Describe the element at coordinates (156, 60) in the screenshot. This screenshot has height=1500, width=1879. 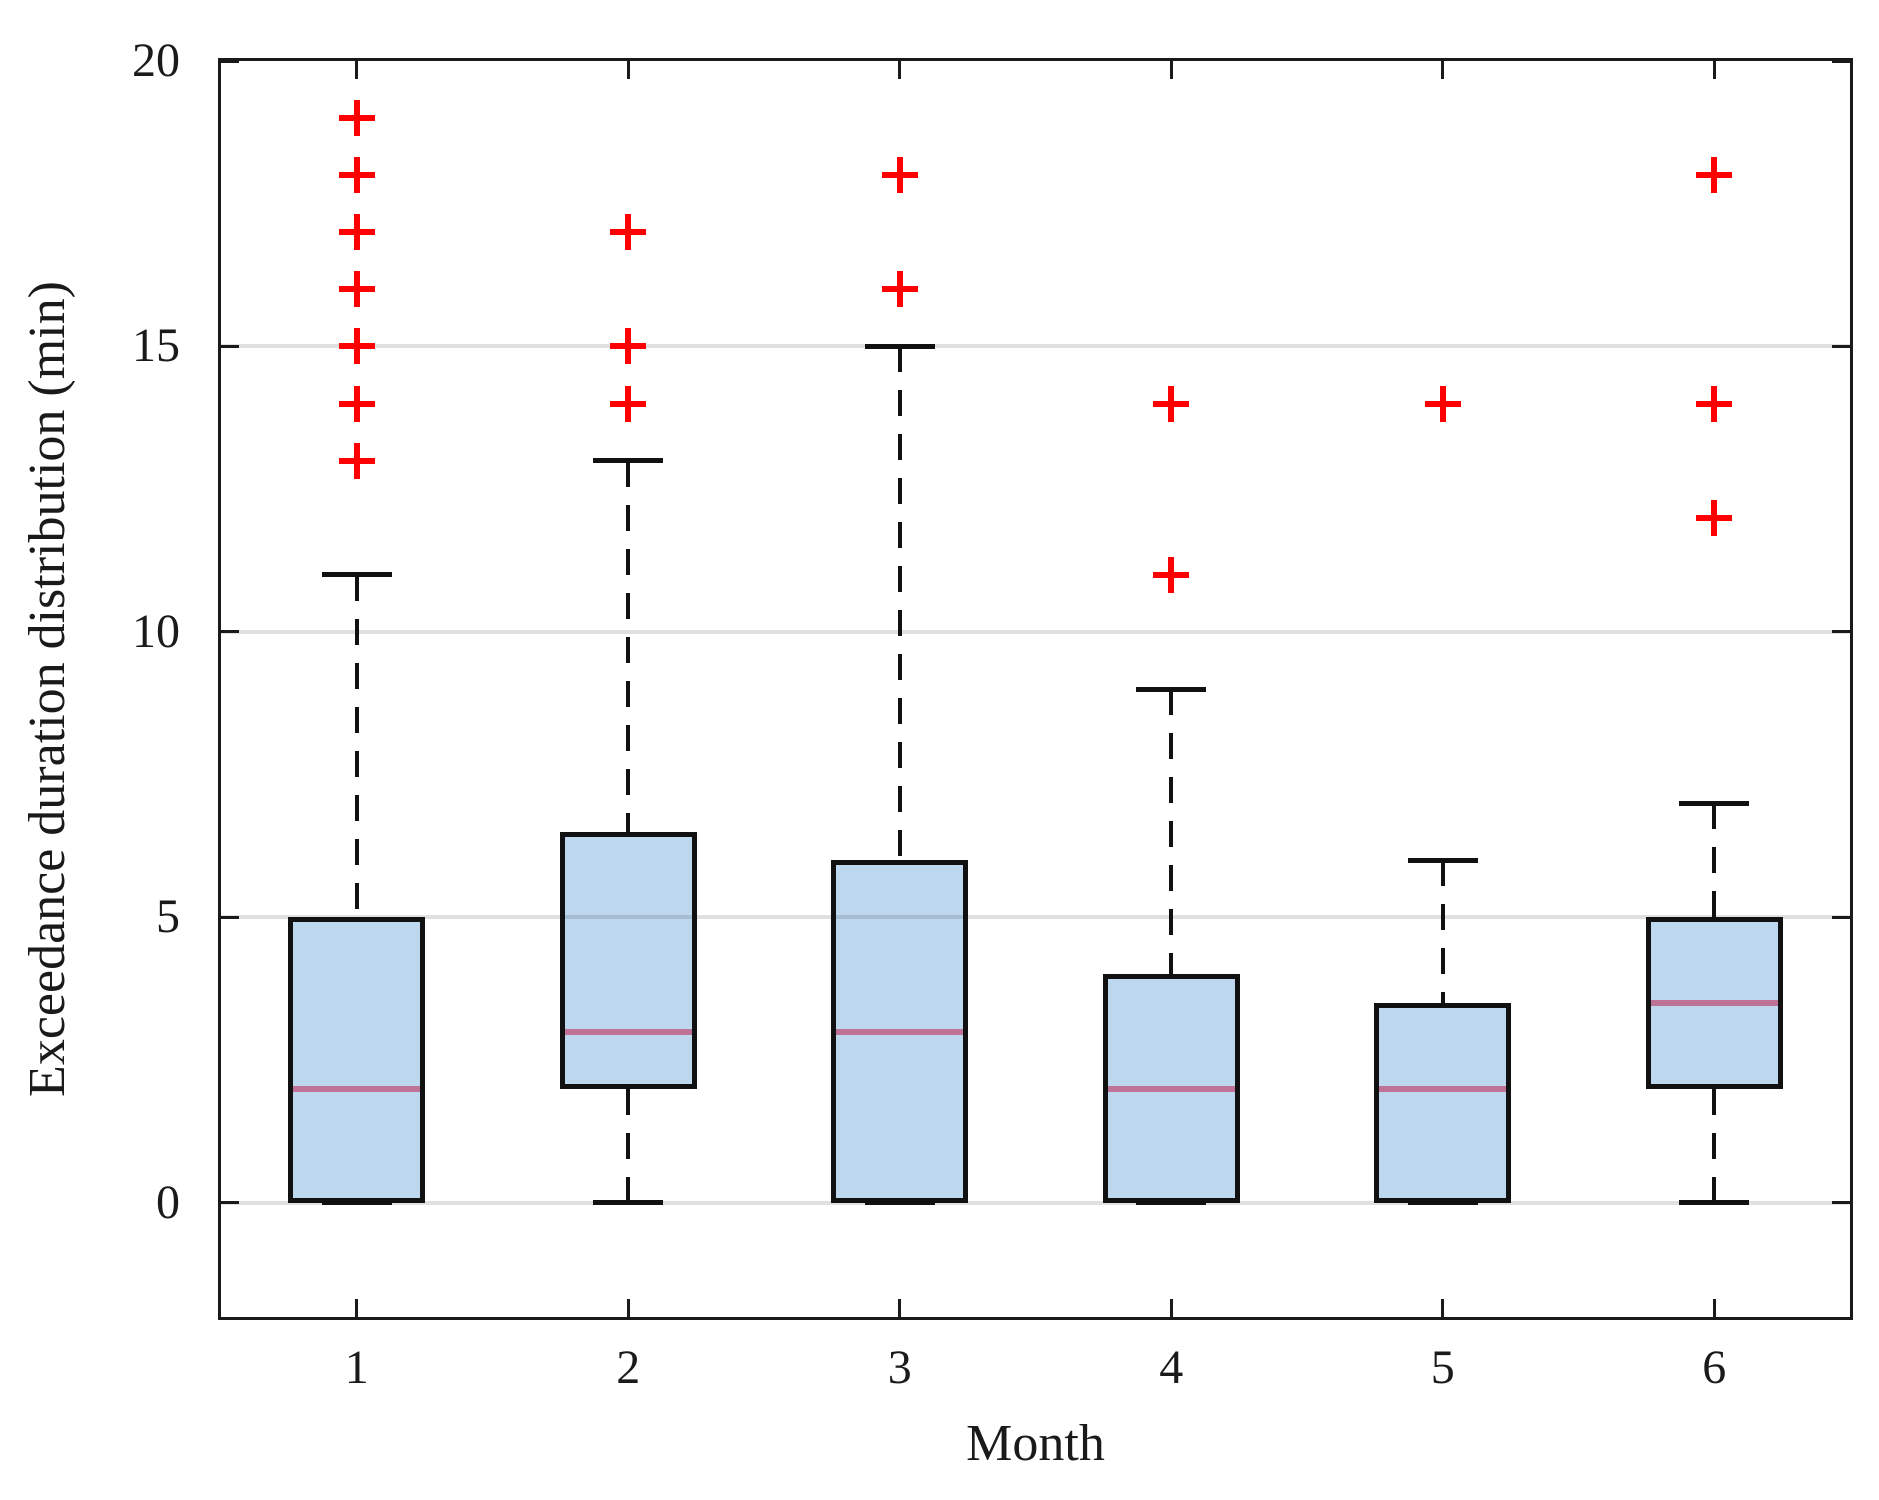
I see `y-tick-label: 20` at that location.